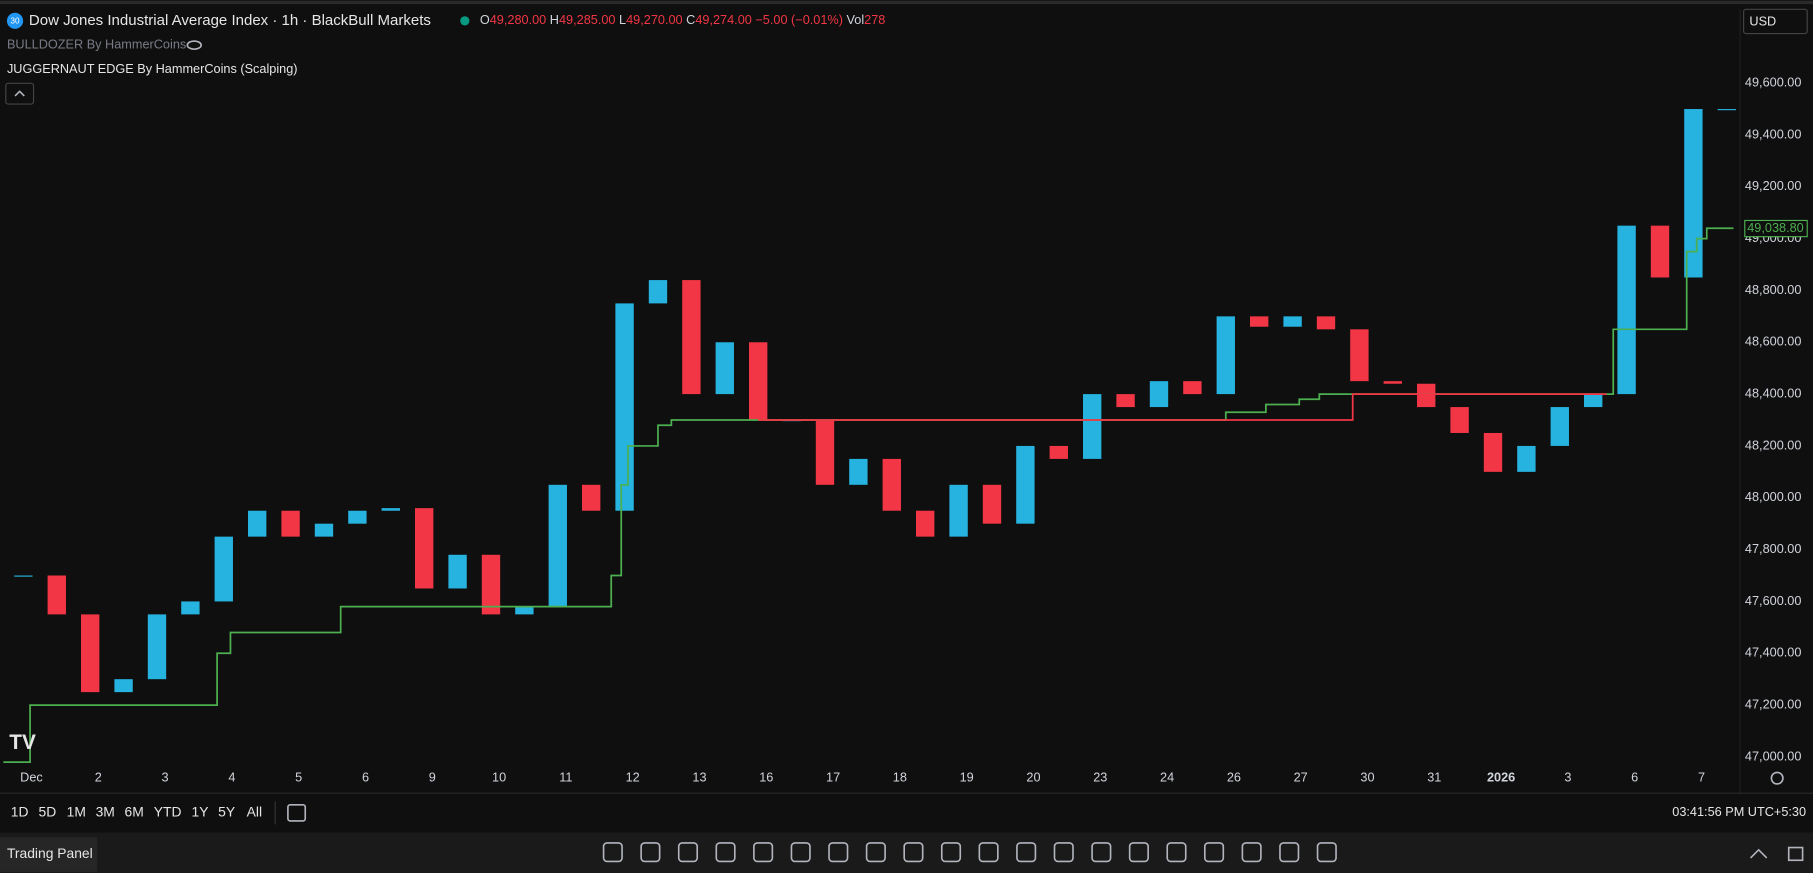 Image resolution: width=1813 pixels, height=873 pixels. I want to click on ohlc-value: 49,270.00, so click(654, 19).